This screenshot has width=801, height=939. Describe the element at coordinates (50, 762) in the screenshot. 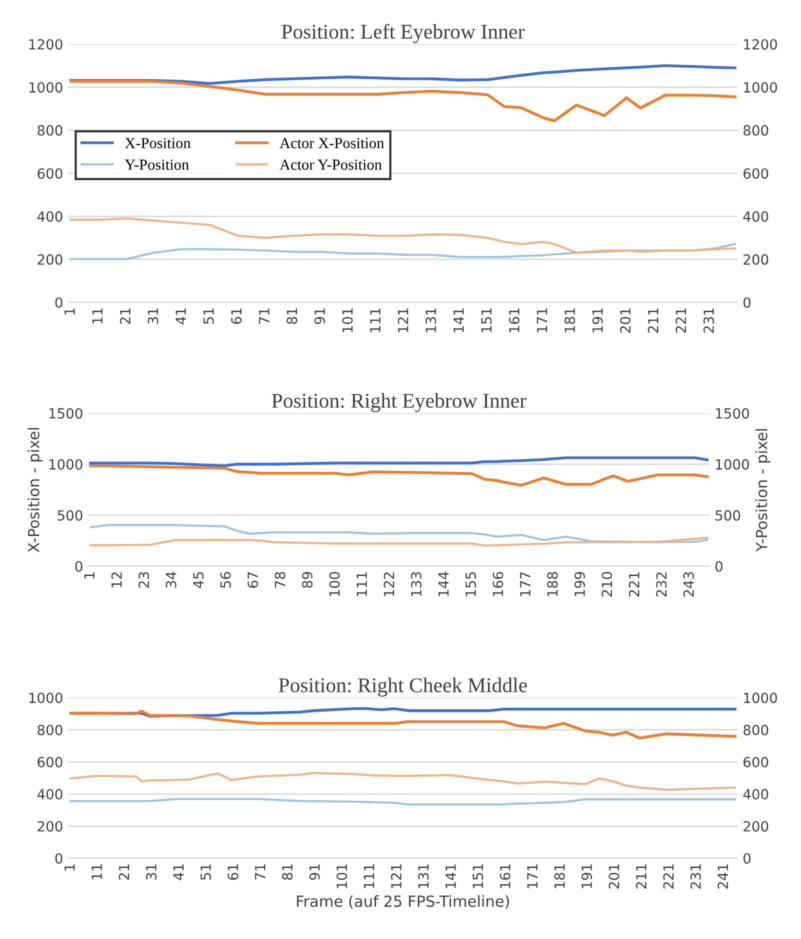

I see `y-tick-label: 600` at that location.